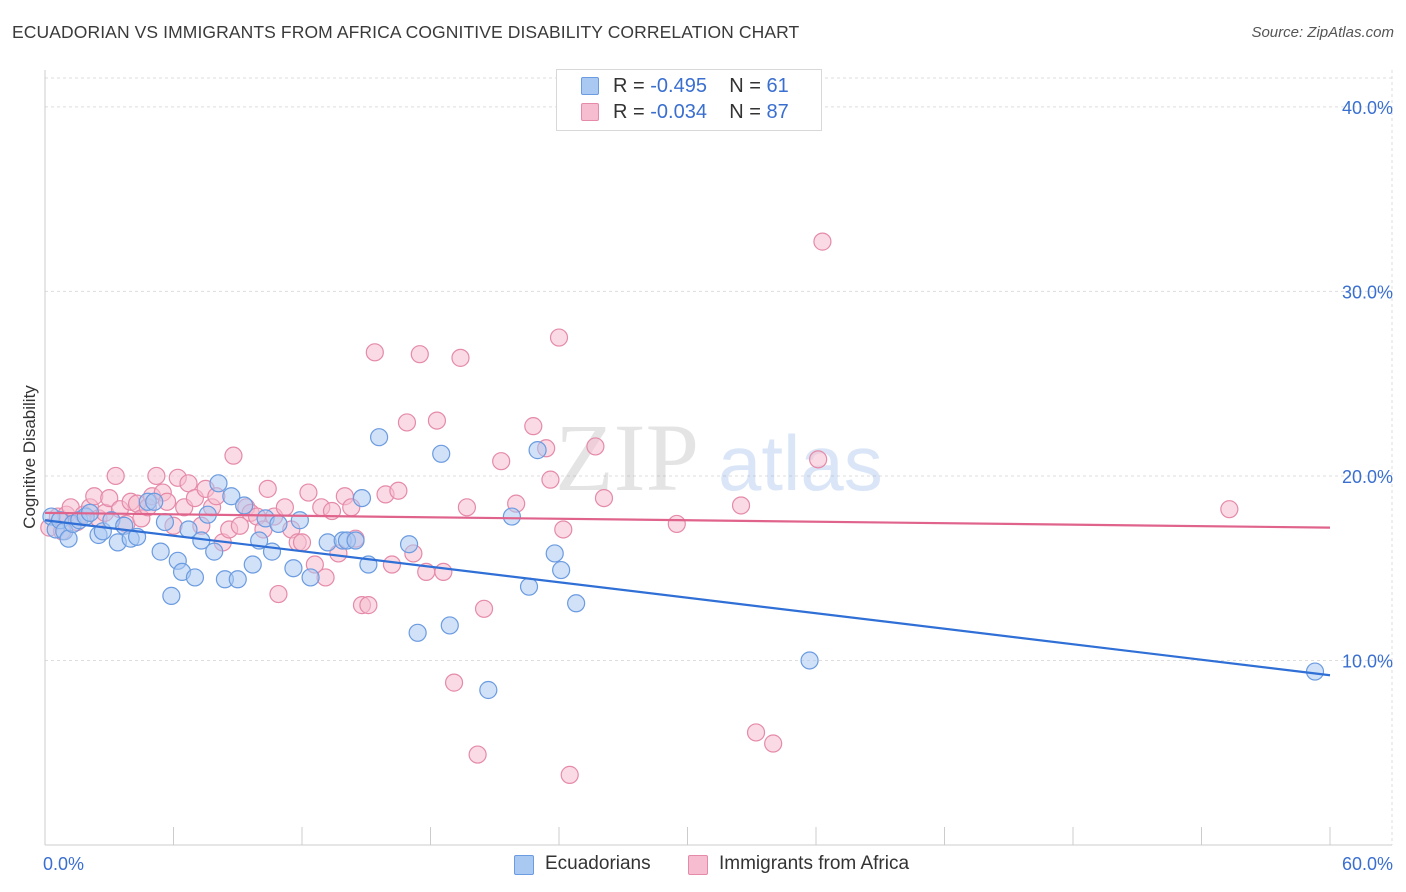 The image size is (1406, 892). I want to click on y-tick-label: 40.0%, so click(1367, 108).